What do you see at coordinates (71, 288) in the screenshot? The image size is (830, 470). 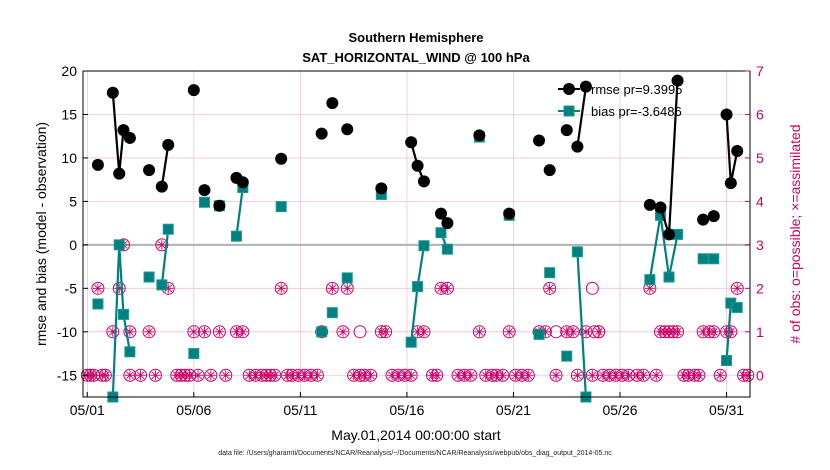 I see `y-tick-label: -5` at bounding box center [71, 288].